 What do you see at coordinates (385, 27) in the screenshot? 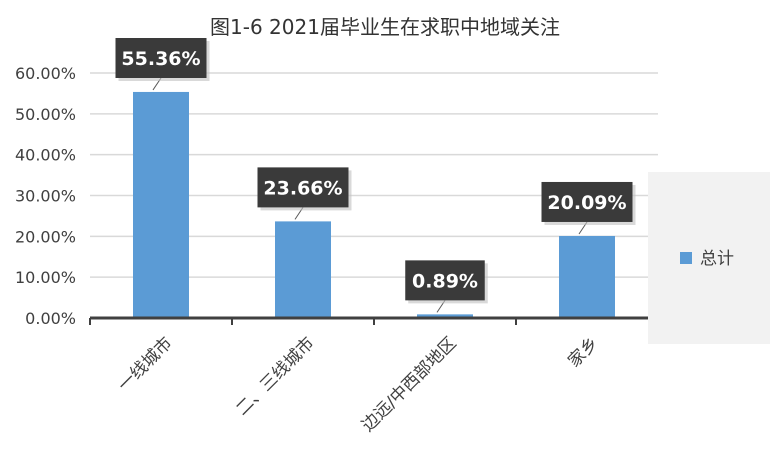
I see `chart-title: 图1-6 2021届毕业生在求职中地域关注` at bounding box center [385, 27].